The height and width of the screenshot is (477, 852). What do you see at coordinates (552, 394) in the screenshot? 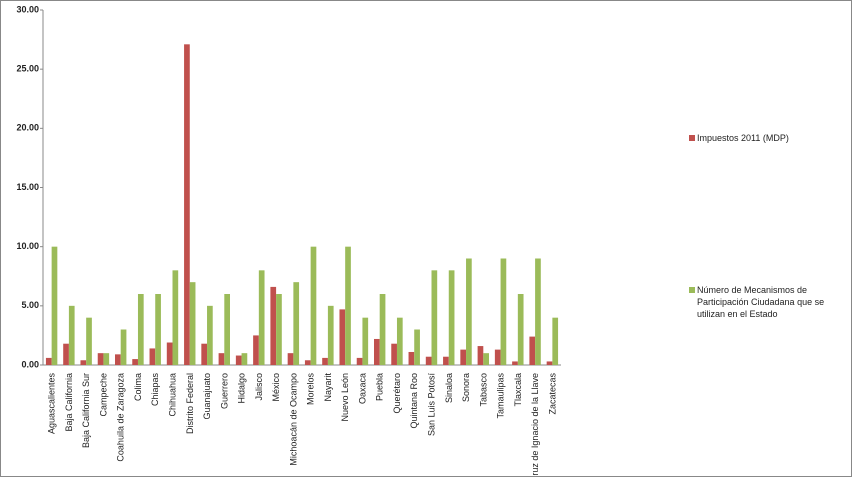
I see `x-tick-label: Zacatecas` at bounding box center [552, 394].